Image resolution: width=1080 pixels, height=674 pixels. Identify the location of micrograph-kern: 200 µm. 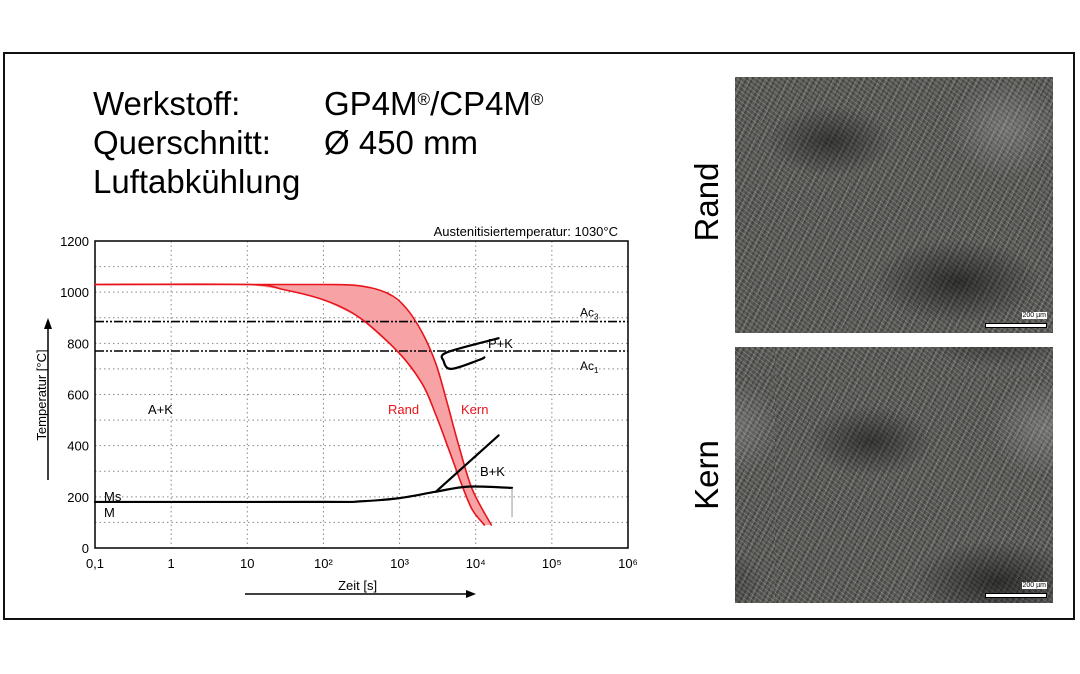
(894, 475).